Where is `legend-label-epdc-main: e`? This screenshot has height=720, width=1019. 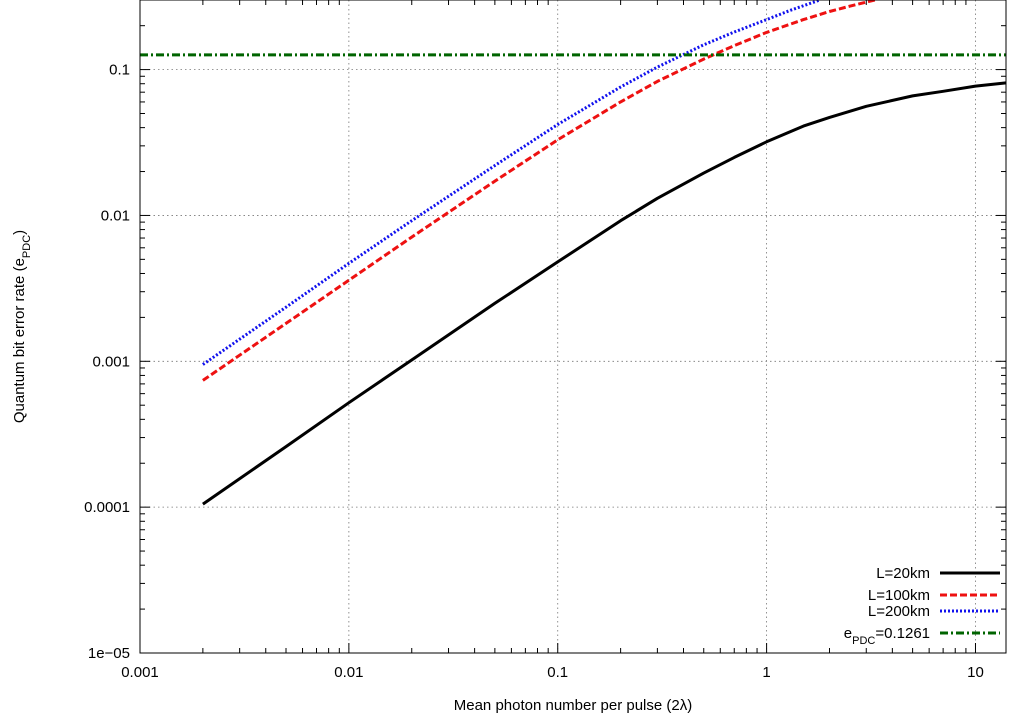
legend-label-epdc-main: e is located at coordinates (848, 633).